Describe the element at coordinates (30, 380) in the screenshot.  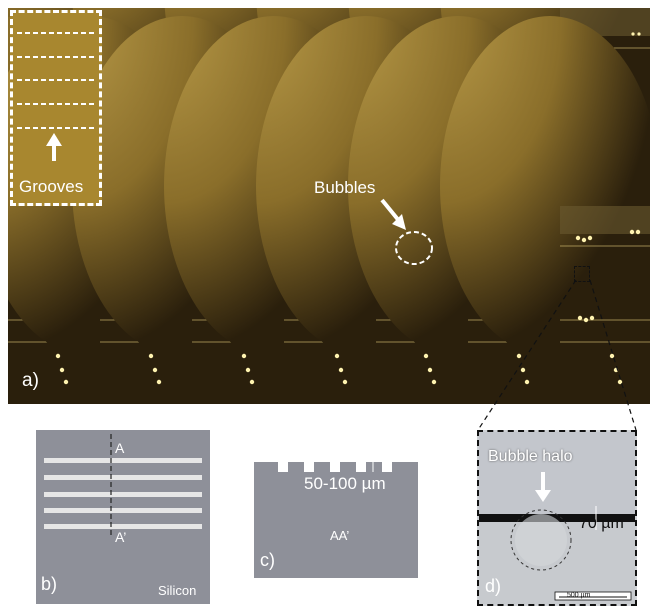
I see `panel-a-letter: a)` at that location.